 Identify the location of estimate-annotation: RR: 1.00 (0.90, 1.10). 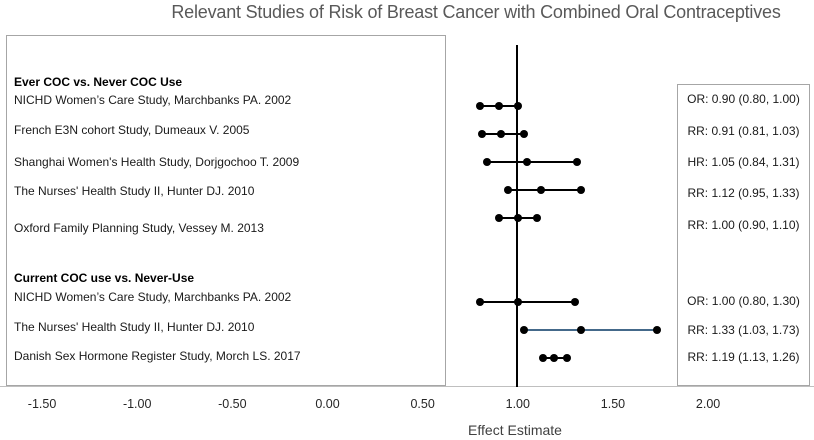
(743, 225).